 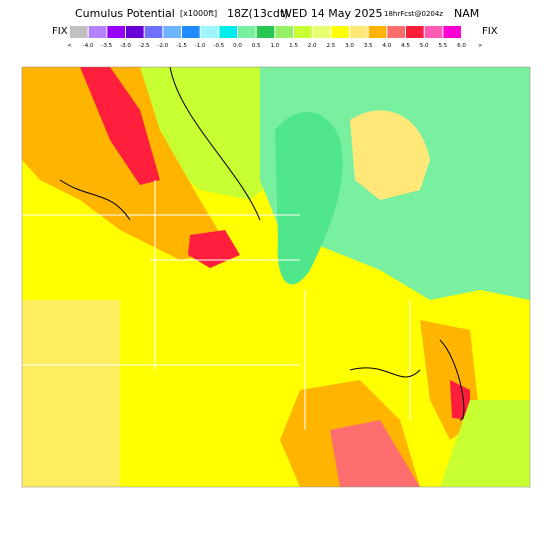 What do you see at coordinates (312, 46) in the screenshot?
I see `colorbar-label: 2.0` at bounding box center [312, 46].